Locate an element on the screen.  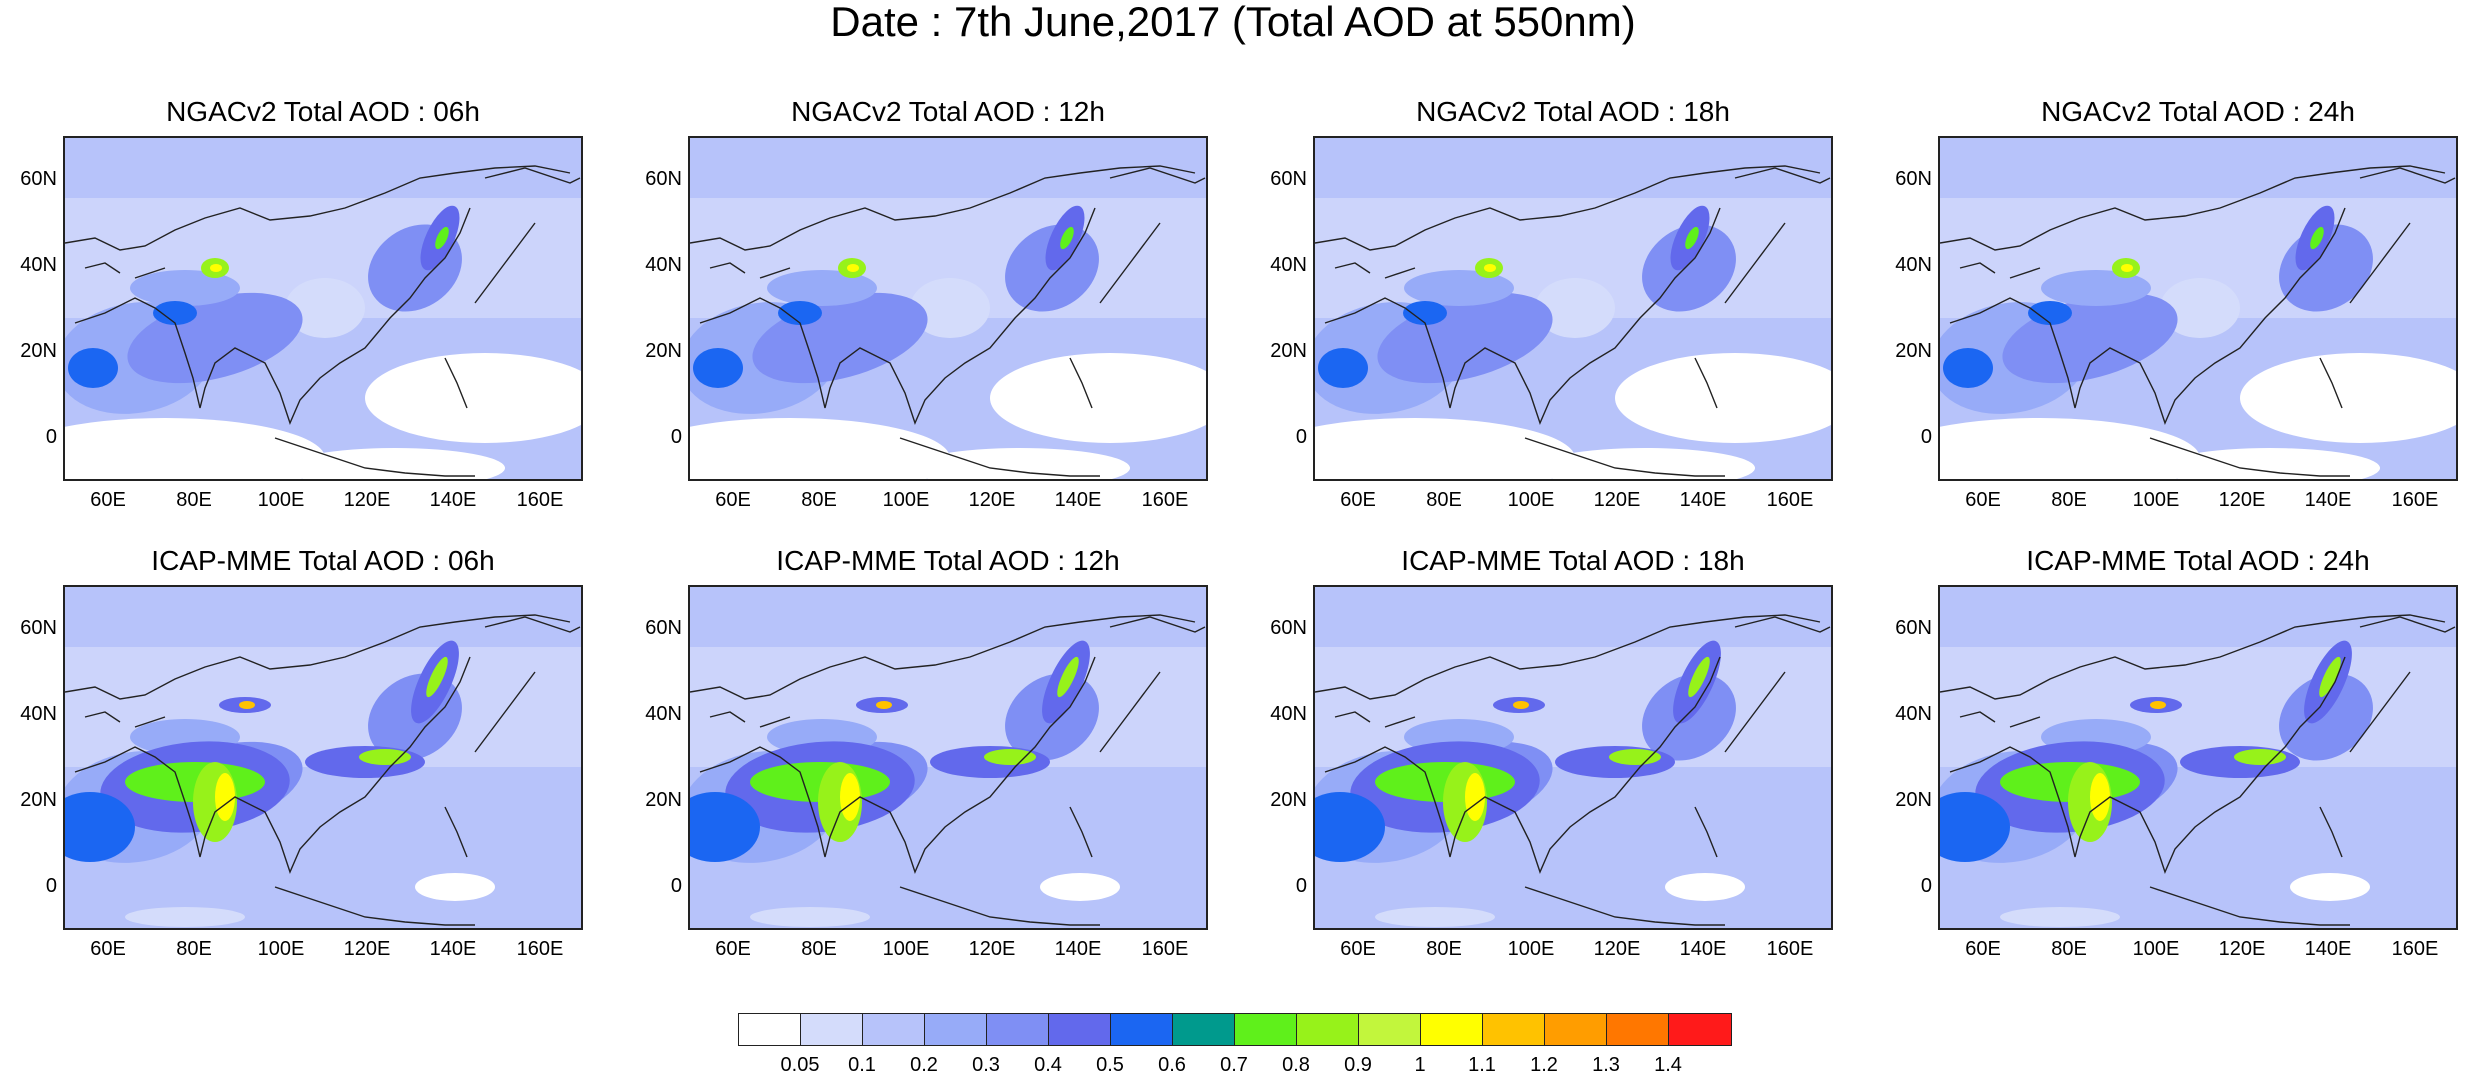
panel-title: NGACv2 Total AOD : 12h is located at coordinates (948, 111).